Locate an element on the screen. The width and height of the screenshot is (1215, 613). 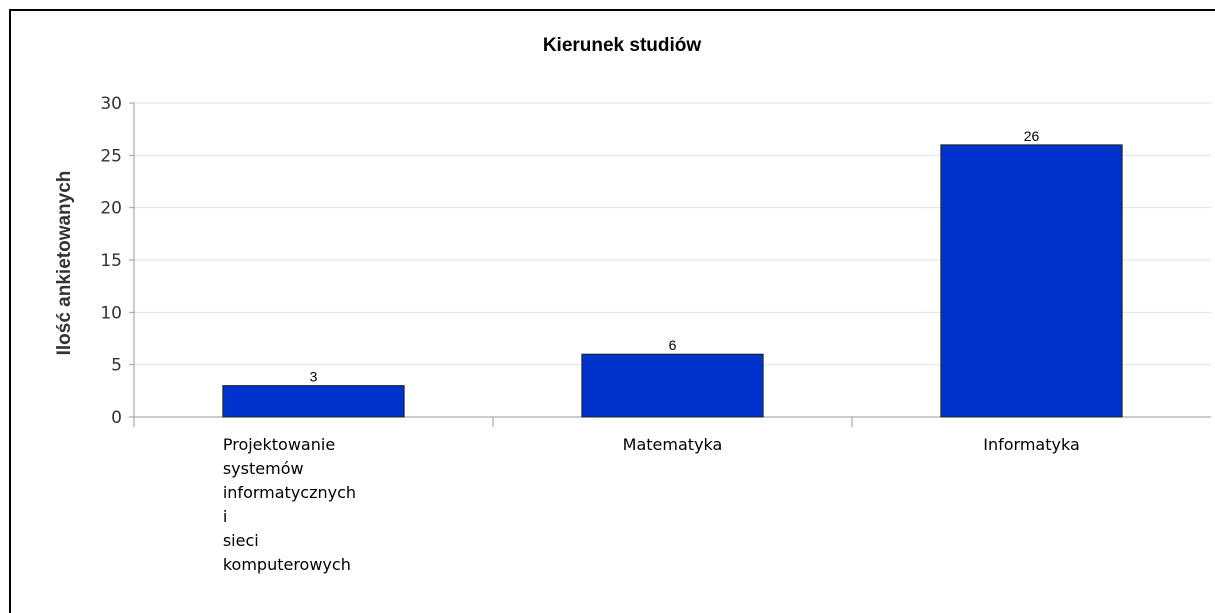
y-axis-label: Ilość ankietowanych is located at coordinates (64, 263).